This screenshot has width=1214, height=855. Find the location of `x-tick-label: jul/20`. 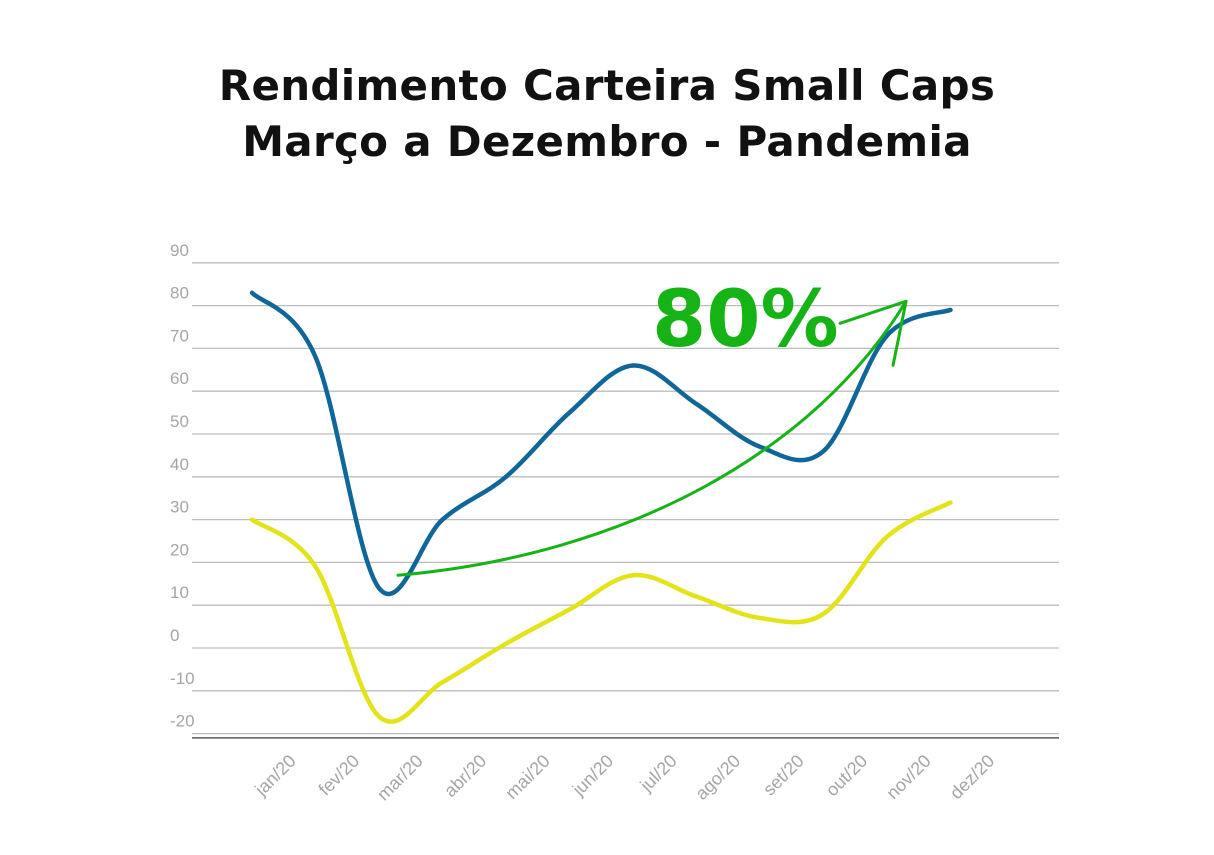

x-tick-label: jul/20 is located at coordinates (658, 773).